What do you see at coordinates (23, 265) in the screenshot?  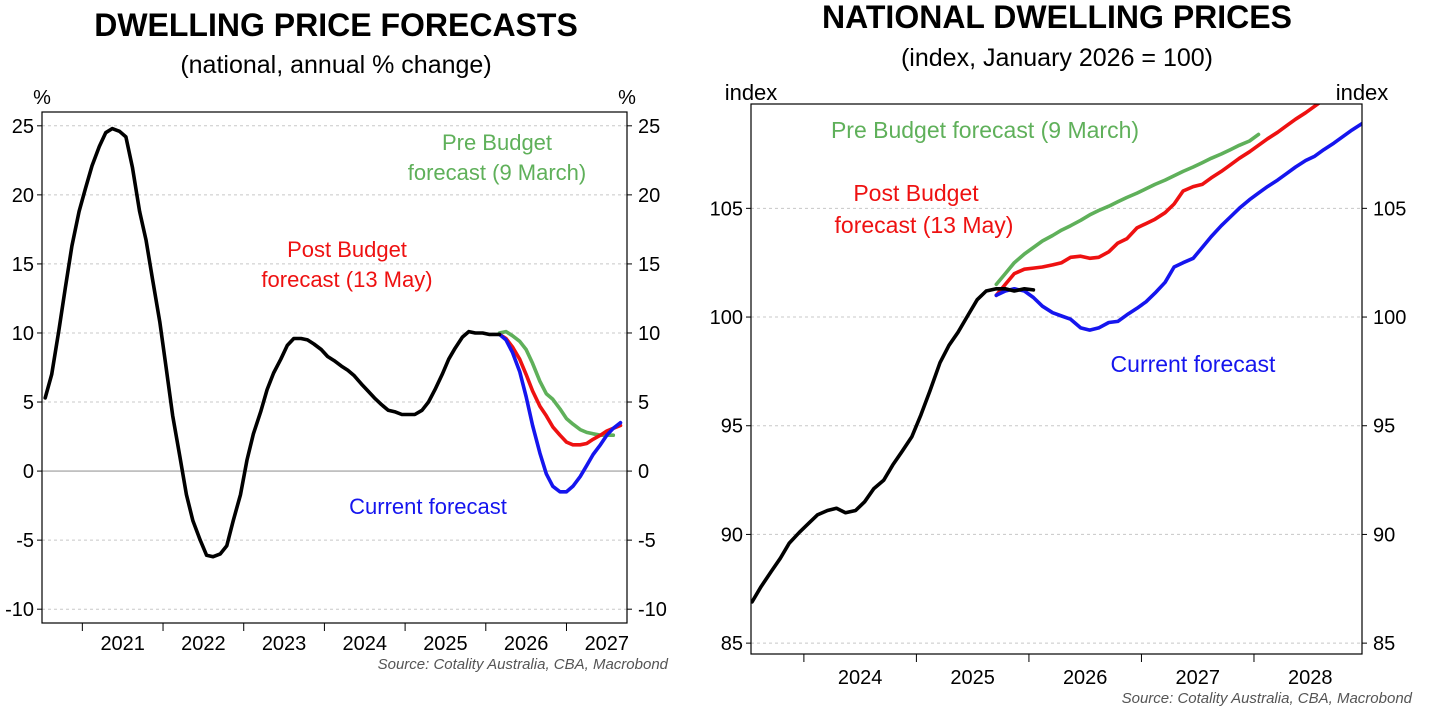 I see `y-tick-label-left: 15` at bounding box center [23, 265].